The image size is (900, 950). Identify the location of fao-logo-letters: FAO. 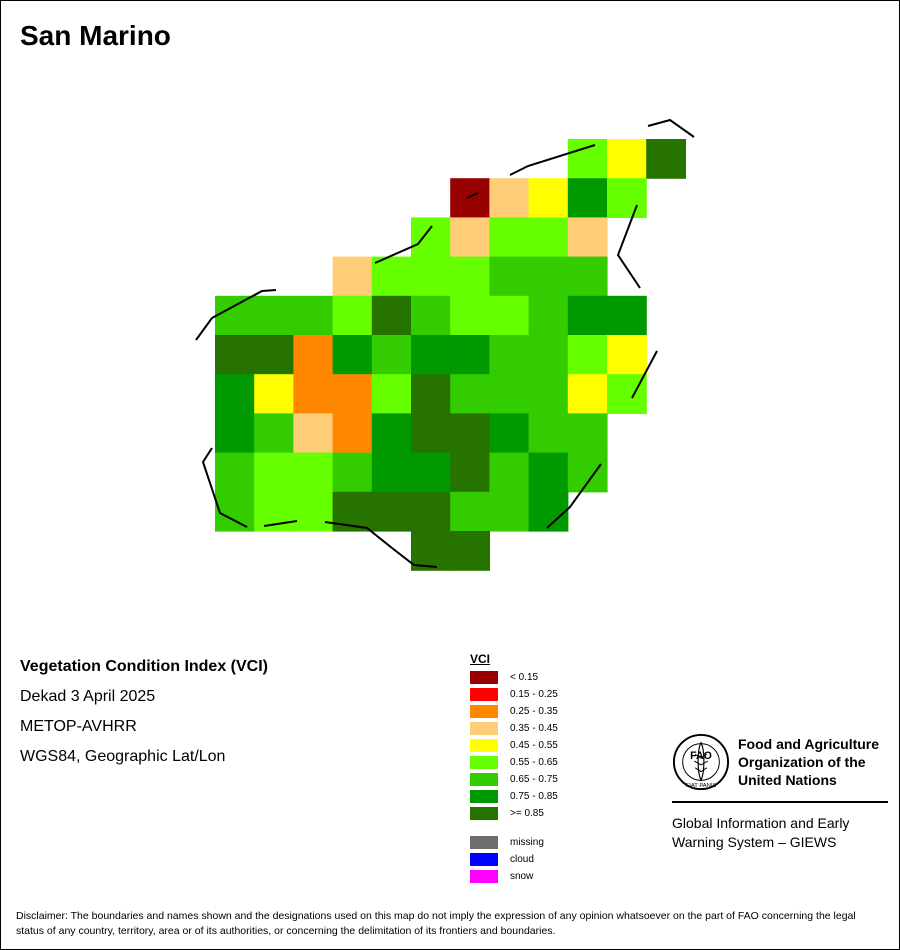
(701, 756).